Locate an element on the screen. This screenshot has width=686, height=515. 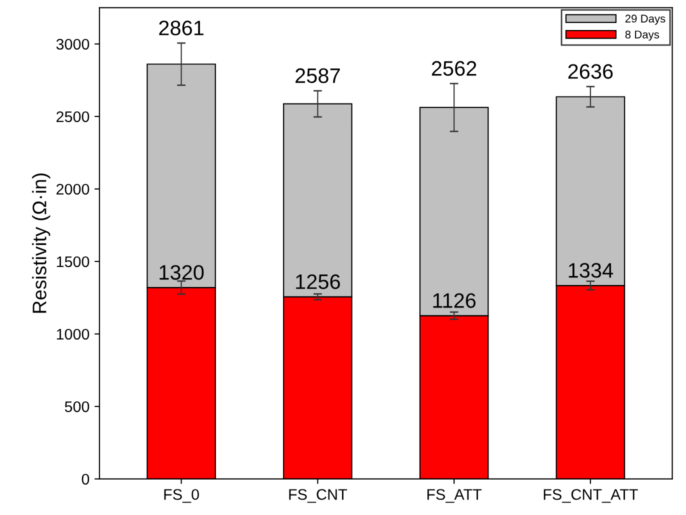
data-label: 1256 is located at coordinates (318, 282).